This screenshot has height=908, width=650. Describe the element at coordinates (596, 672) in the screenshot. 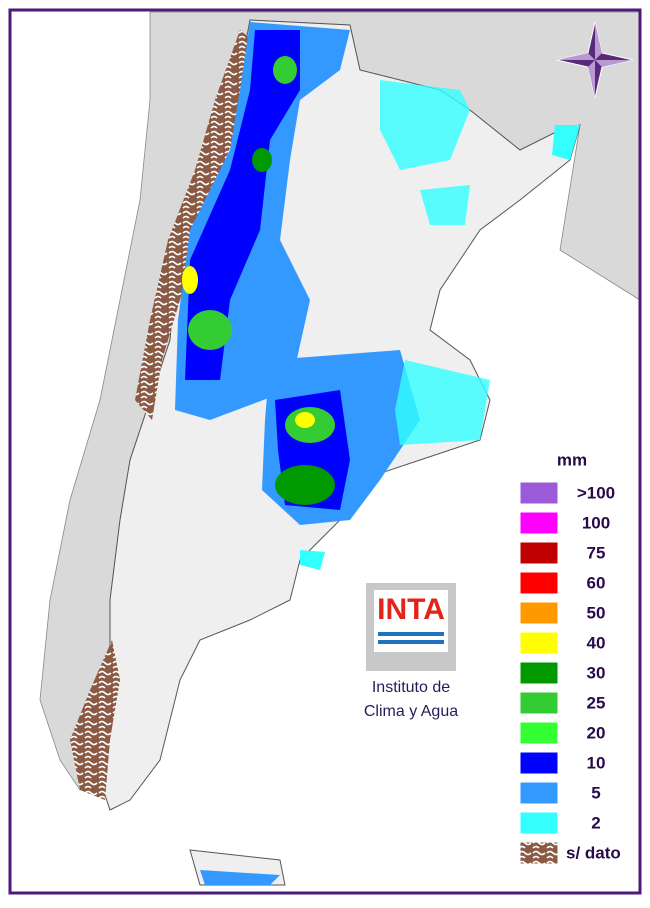

I see `legend-label: 30` at that location.